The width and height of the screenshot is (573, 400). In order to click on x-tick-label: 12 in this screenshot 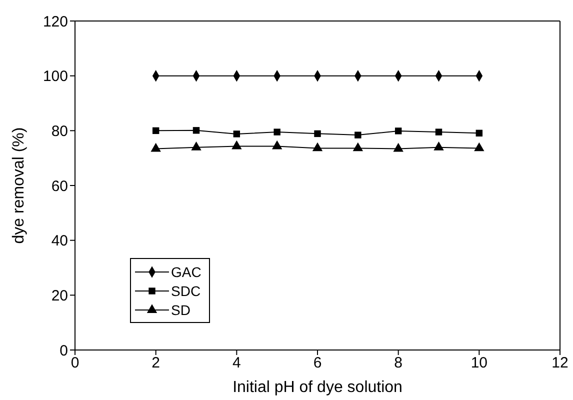, I will do `click(560, 363)`.